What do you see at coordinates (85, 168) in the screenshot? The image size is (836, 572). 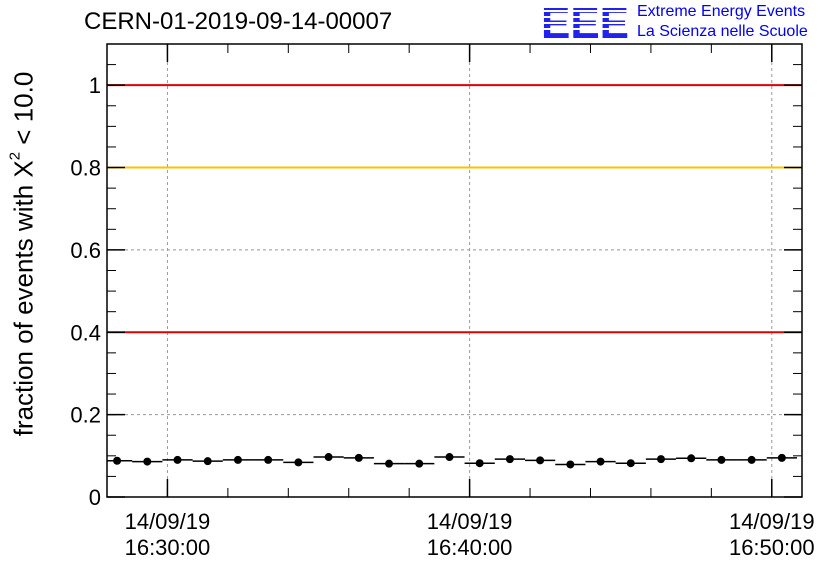 I see `y-tick-label: 0.8` at bounding box center [85, 168].